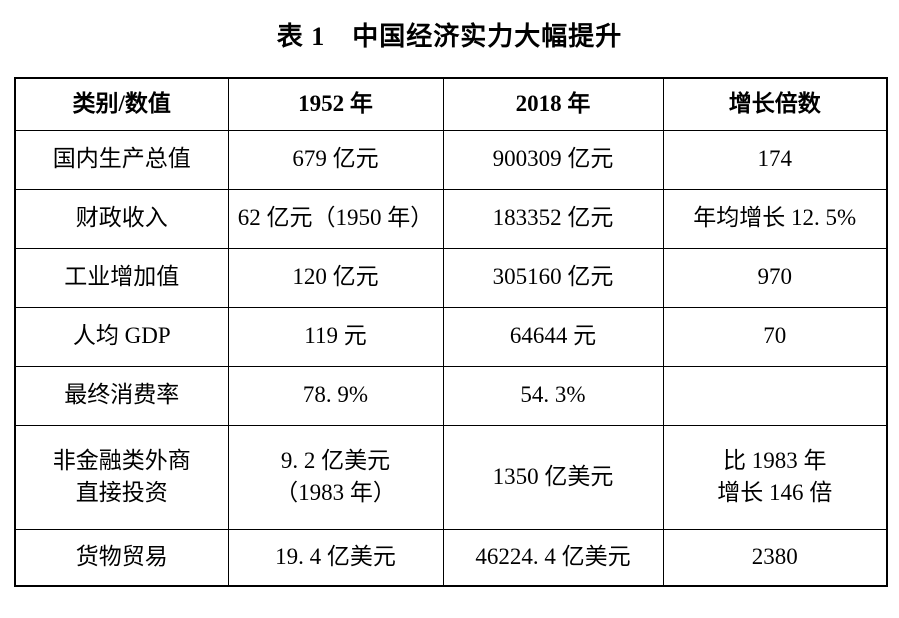  Describe the element at coordinates (335, 159) in the screenshot. I see `cell-1952-value: 679 亿元` at that location.